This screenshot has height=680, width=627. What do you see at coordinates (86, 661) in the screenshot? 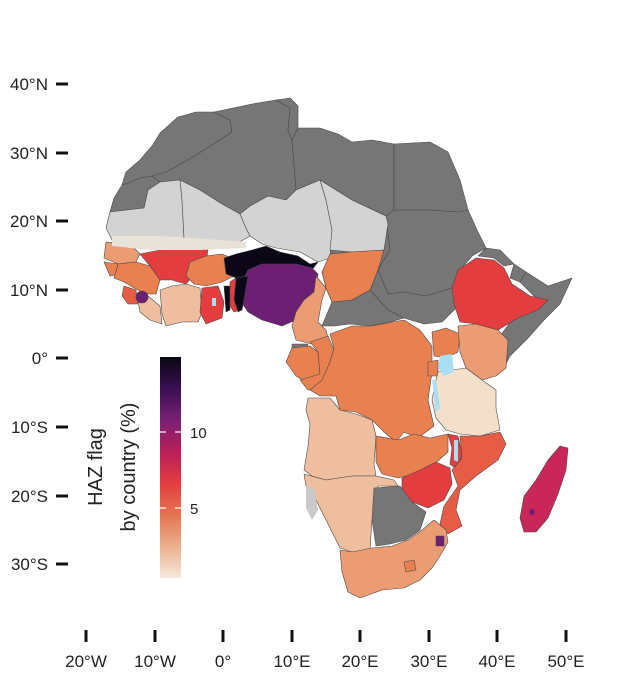
I see `lon-label-20w: 20°W` at bounding box center [86, 661].